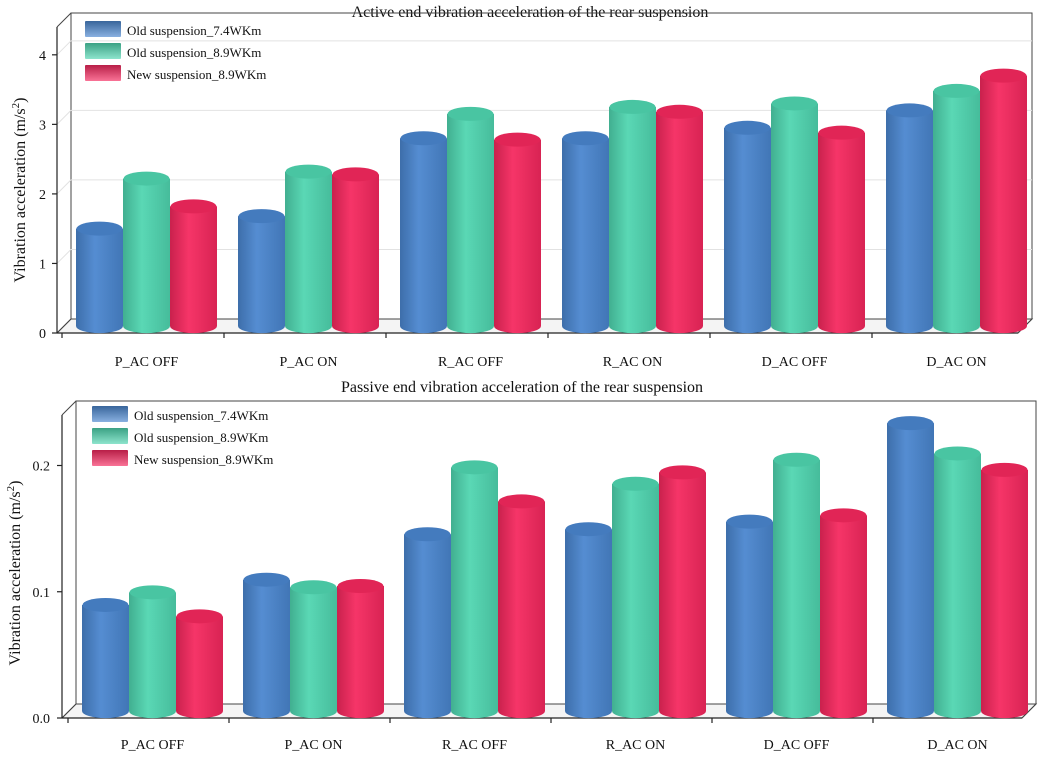 Image resolution: width=1059 pixels, height=758 pixels. I want to click on bar-Old suspension_8.9WKm-P_AC ON, so click(308, 249).